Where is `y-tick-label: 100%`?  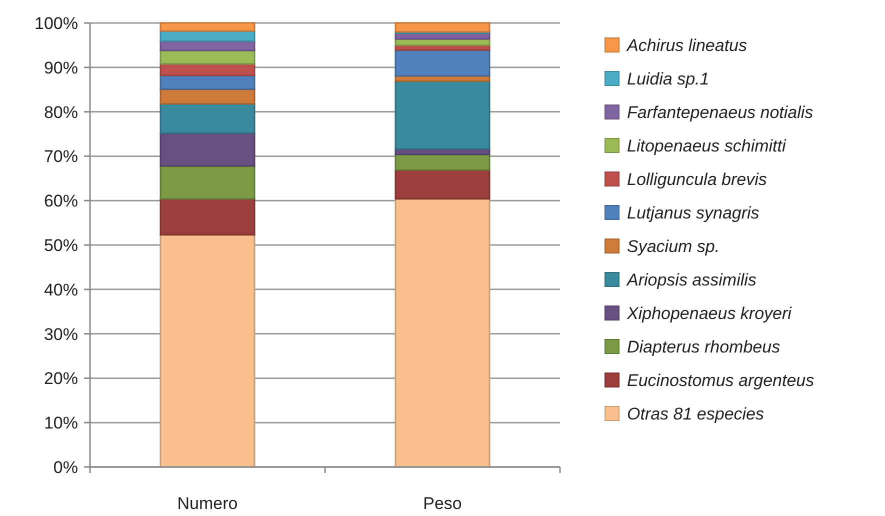 y-tick-label: 100% is located at coordinates (56, 23).